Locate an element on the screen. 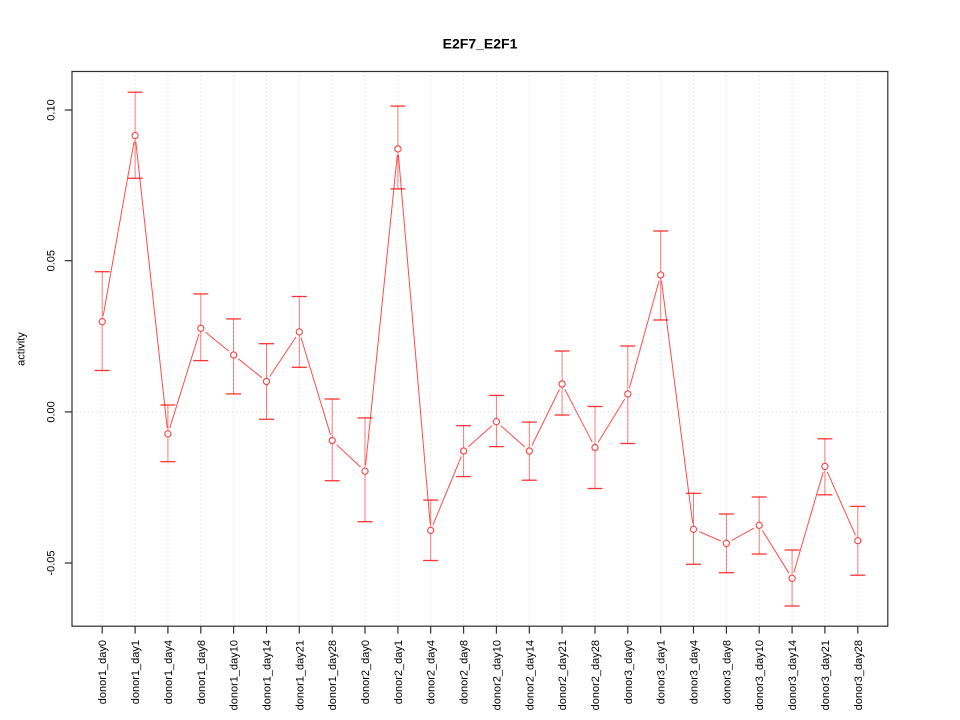 Image resolution: width=960 pixels, height=720 pixels. svg-text: donor2_day8 is located at coordinates (465, 672).